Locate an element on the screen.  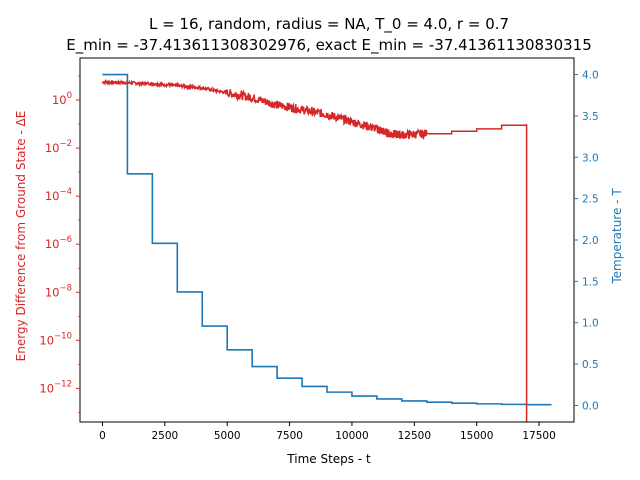
right-tick-label: 0.5 is located at coordinates (590, 365).